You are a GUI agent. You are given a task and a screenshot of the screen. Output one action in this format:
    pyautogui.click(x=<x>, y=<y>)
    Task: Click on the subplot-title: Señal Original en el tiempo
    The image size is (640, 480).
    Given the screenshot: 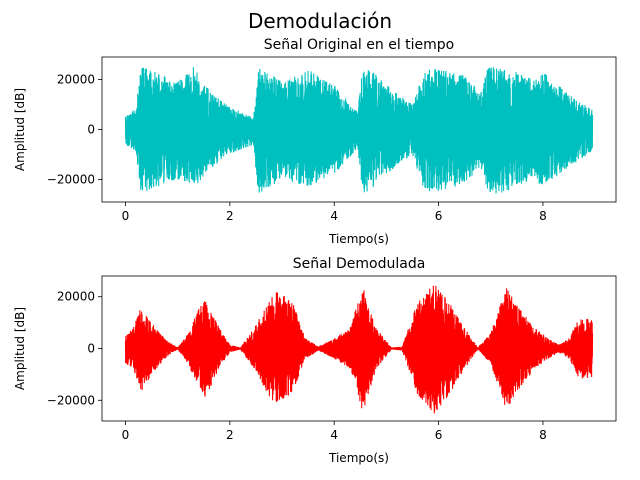 What is the action you would take?
    pyautogui.click(x=359, y=45)
    